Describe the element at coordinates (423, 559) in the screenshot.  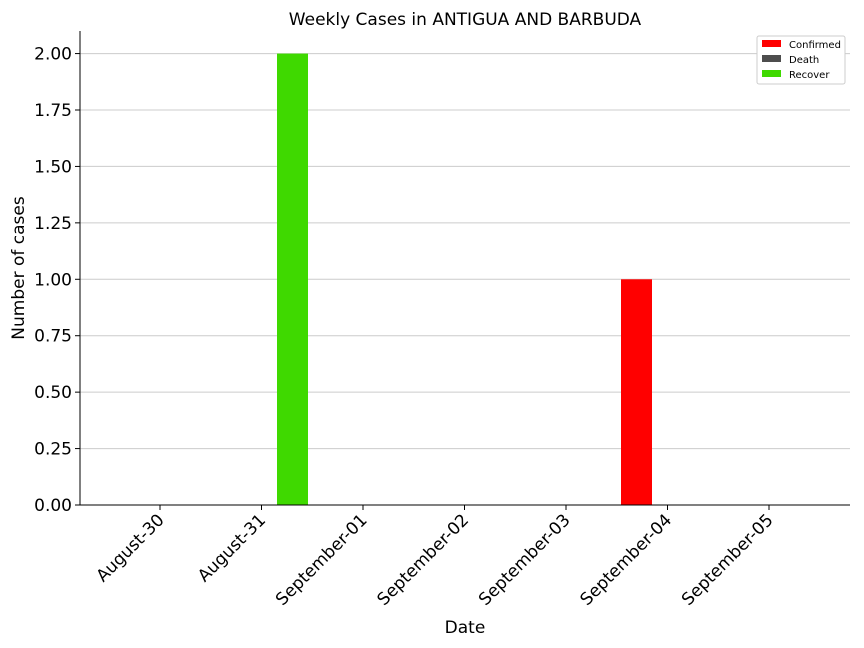
I see `x-tick-label: September-02` at that location.